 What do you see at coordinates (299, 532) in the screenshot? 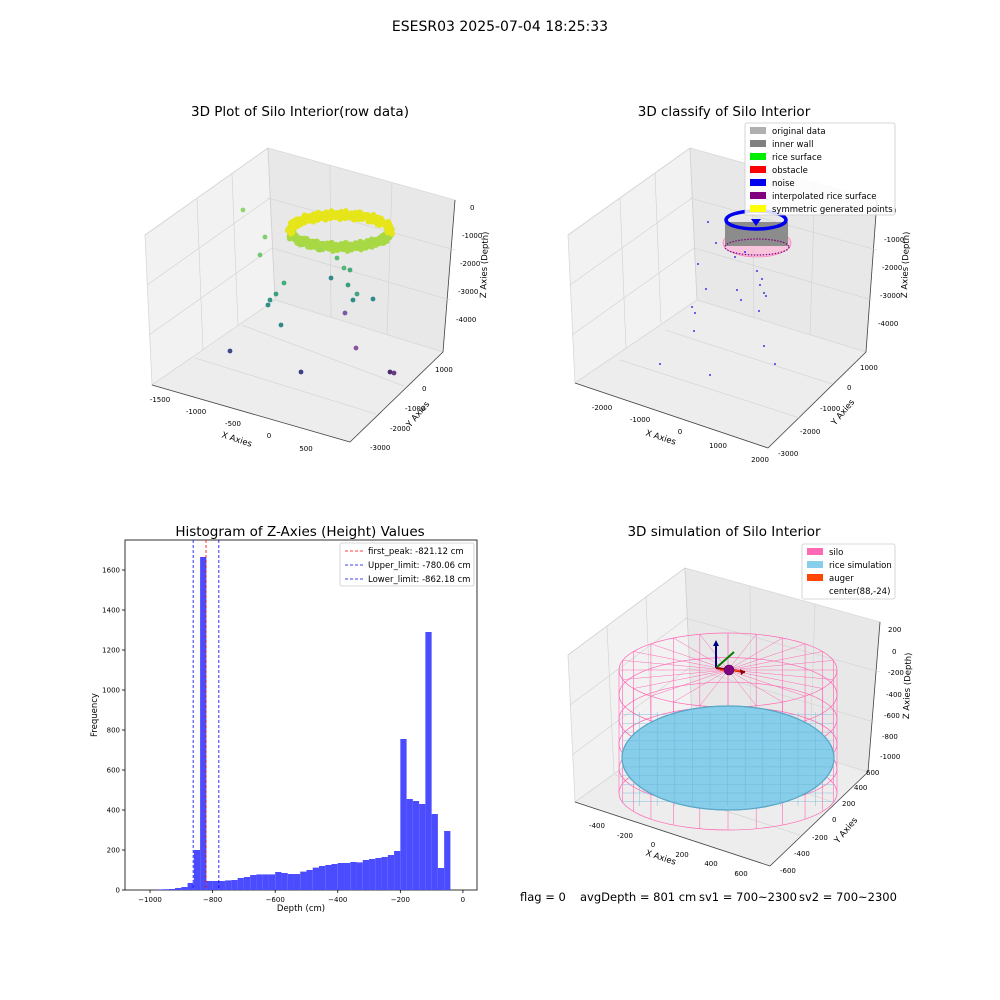
I see `panel3-title: Histogram of Z-Axies (Height) Values` at bounding box center [299, 532].